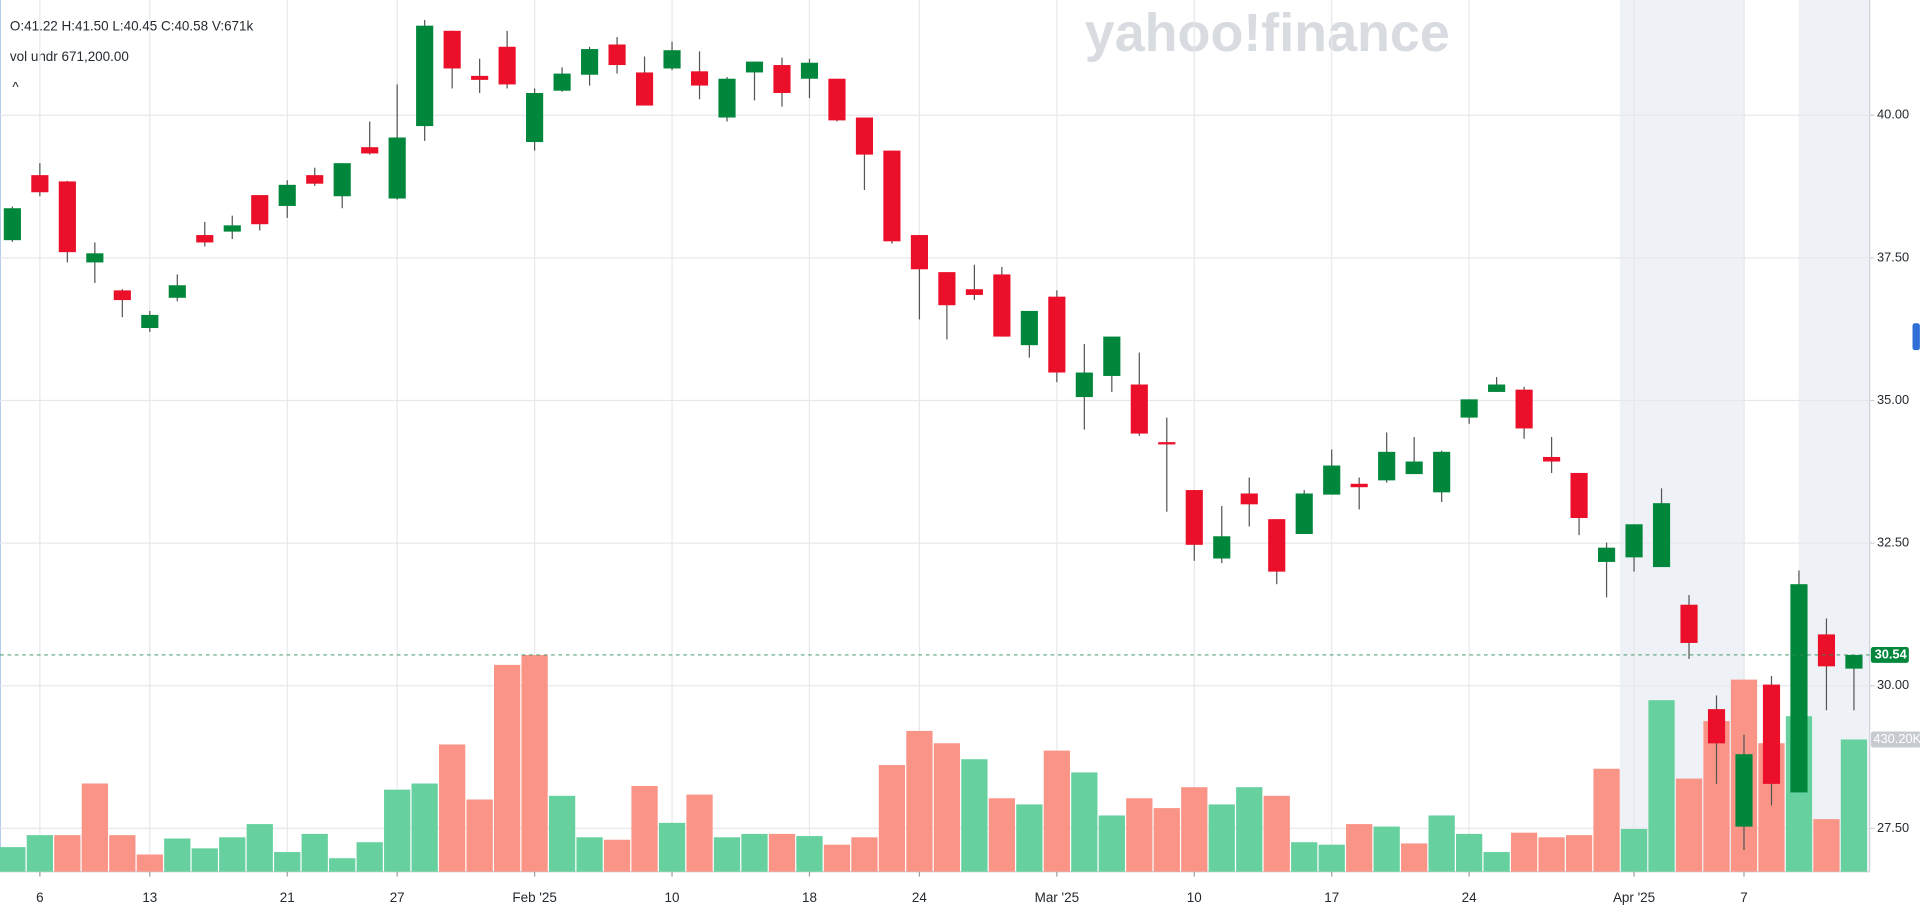  Describe the element at coordinates (1469, 897) in the screenshot. I see `x-tick-label: 24` at that location.